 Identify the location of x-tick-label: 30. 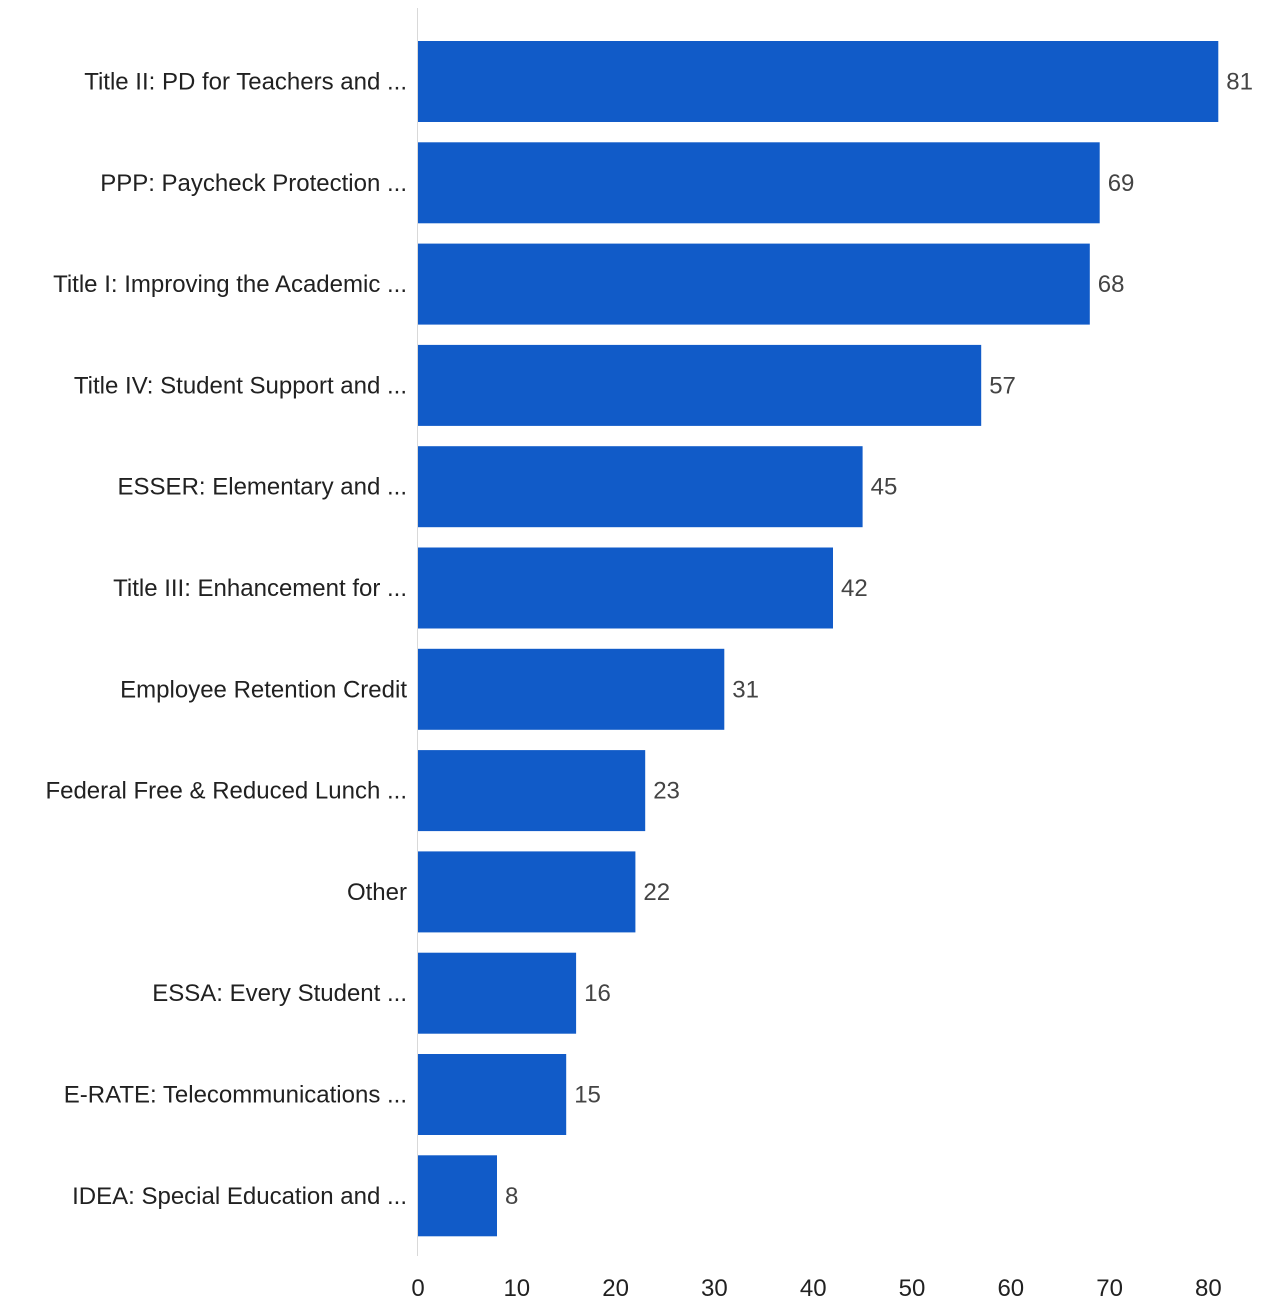
(714, 1288).